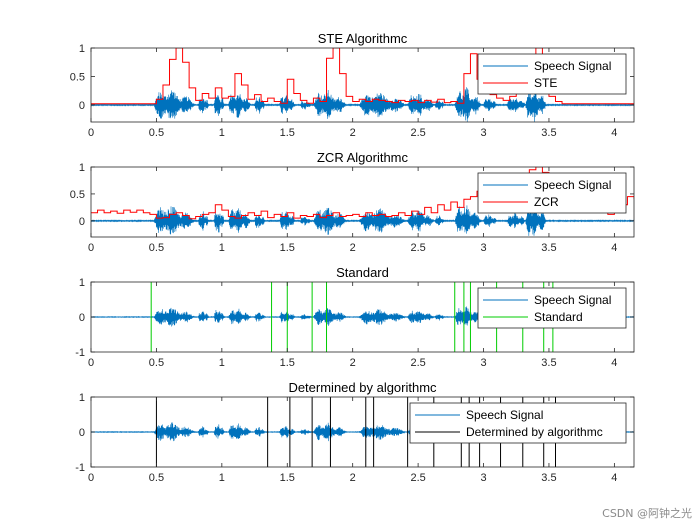 This screenshot has width=700, height=525. I want to click on legend-label: Standard, so click(558, 317).